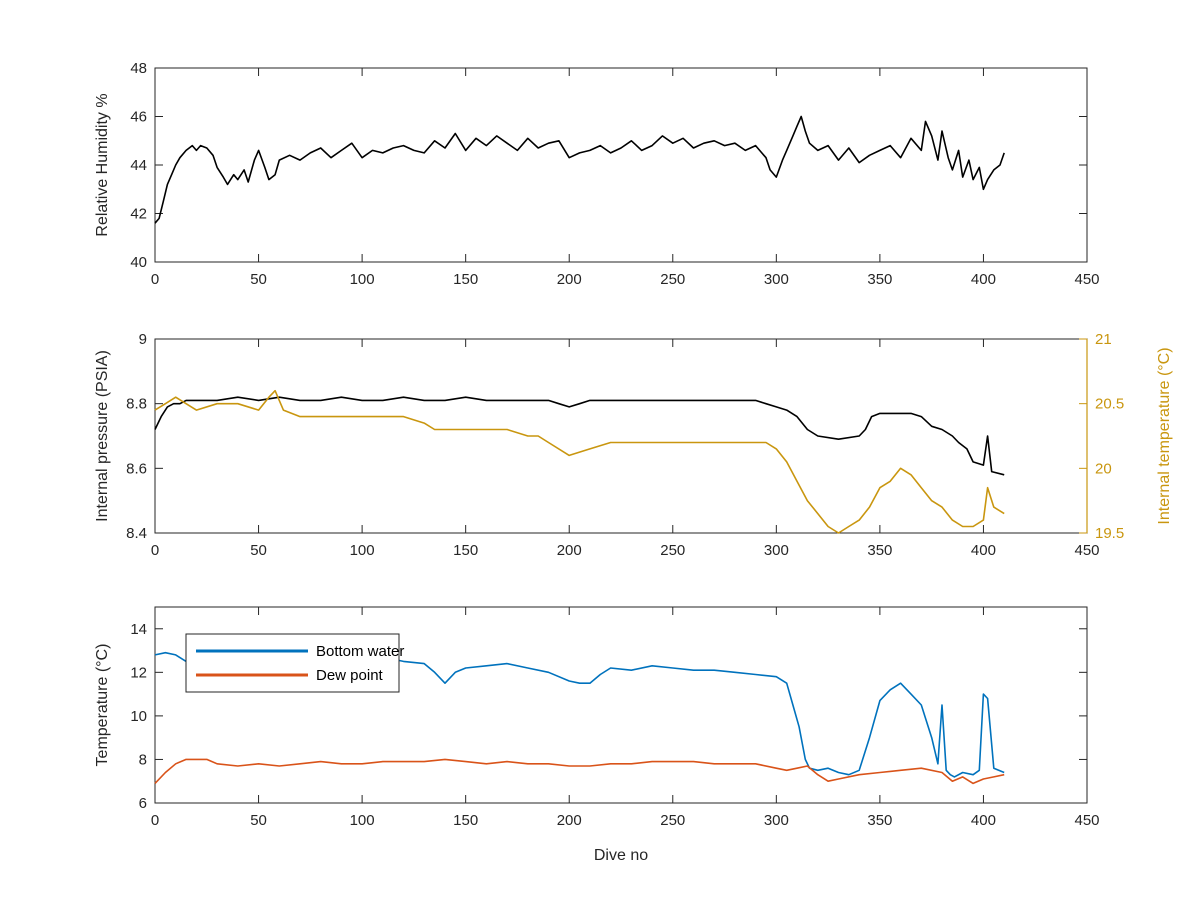 This screenshot has height=900, width=1200. I want to click on y-tick-label: 8.8, so click(136, 404).